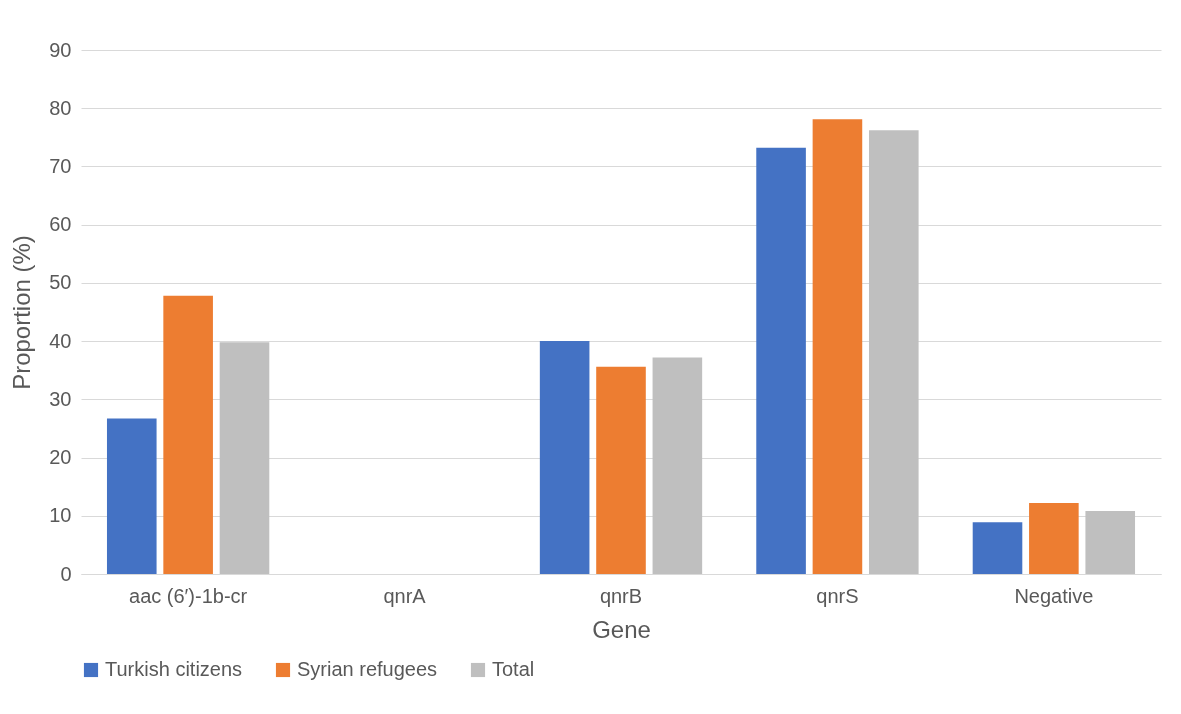 The width and height of the screenshot is (1181, 714). Describe the element at coordinates (60, 282) in the screenshot. I see `y-tick-label: 50` at that location.